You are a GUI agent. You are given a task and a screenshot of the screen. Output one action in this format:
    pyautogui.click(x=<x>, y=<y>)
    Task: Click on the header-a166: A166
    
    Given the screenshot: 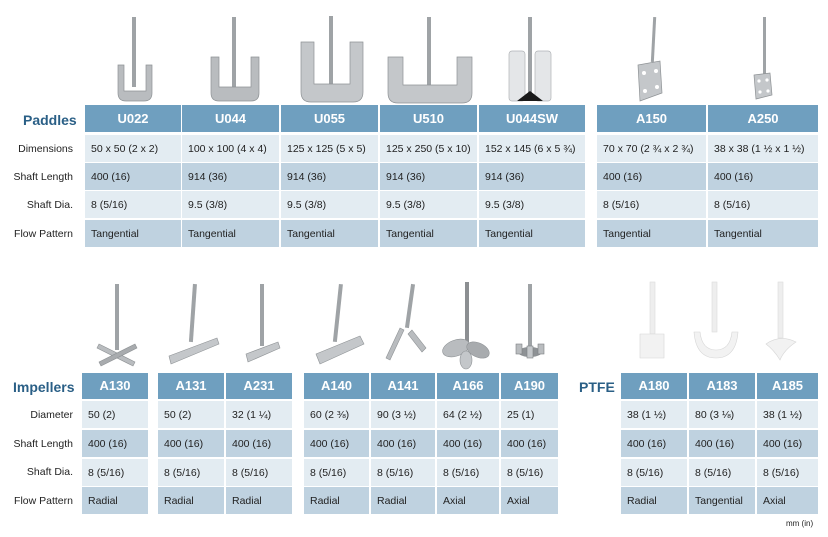 What is the action you would take?
    pyautogui.click(x=468, y=386)
    